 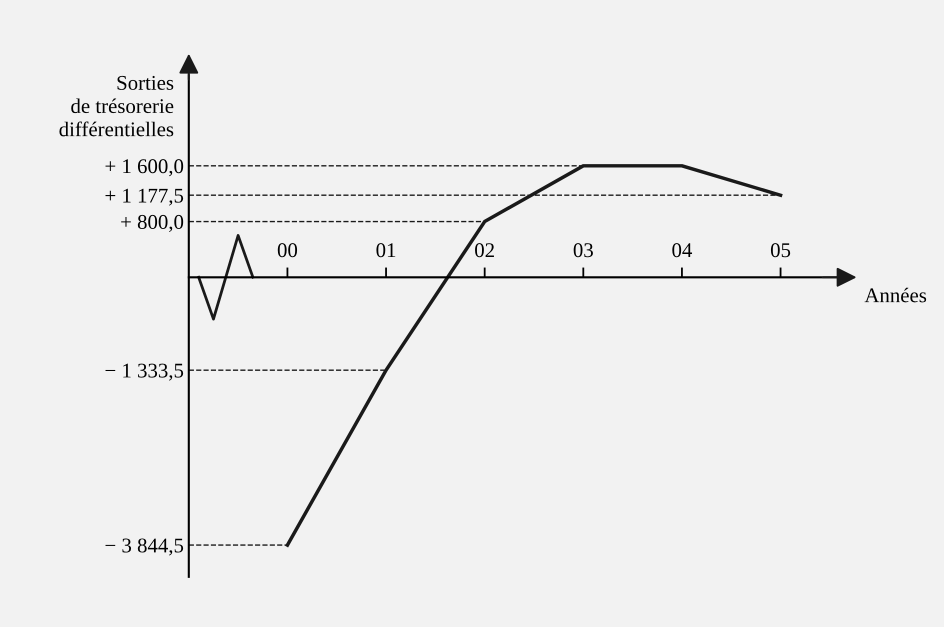 I want to click on x-tick-label: 05, so click(x=780, y=250).